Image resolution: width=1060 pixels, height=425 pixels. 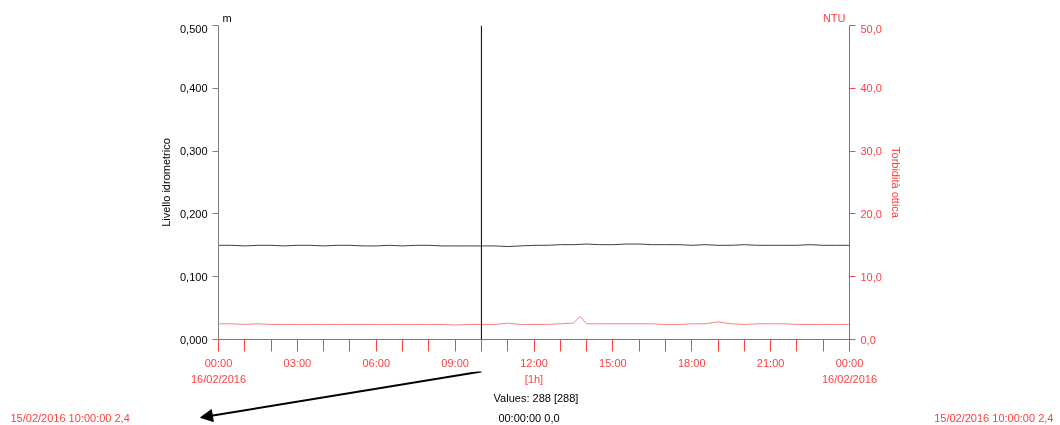 What do you see at coordinates (871, 28) in the screenshot?
I see `y2-tick-label: 50,0` at bounding box center [871, 28].